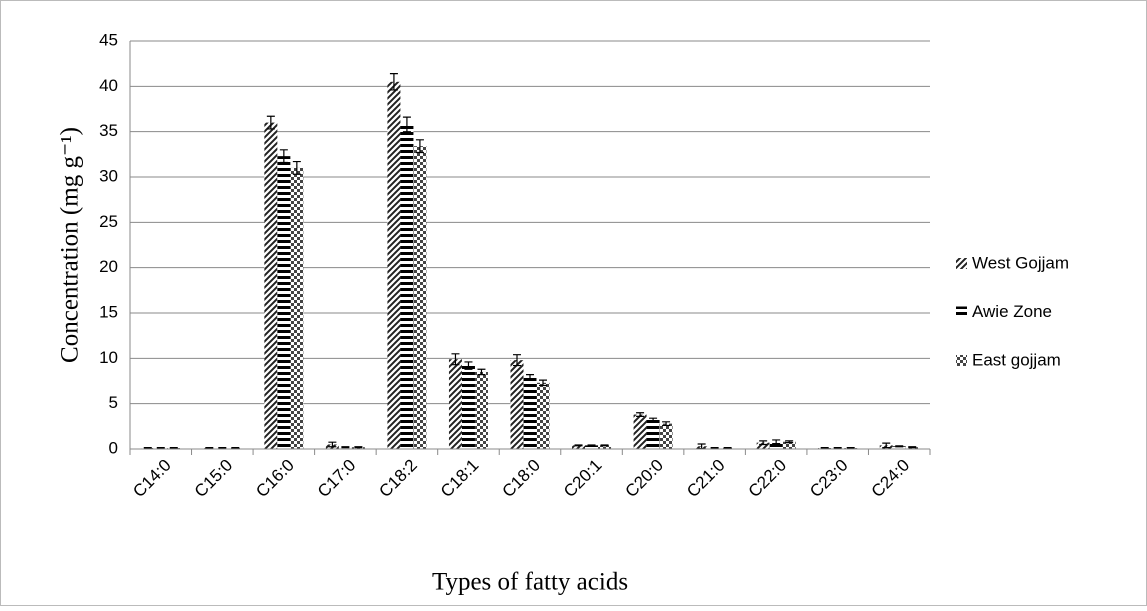 The image size is (1147, 611). I want to click on y-axis-label: Concentration (mg g⁻¹), so click(70, 245).